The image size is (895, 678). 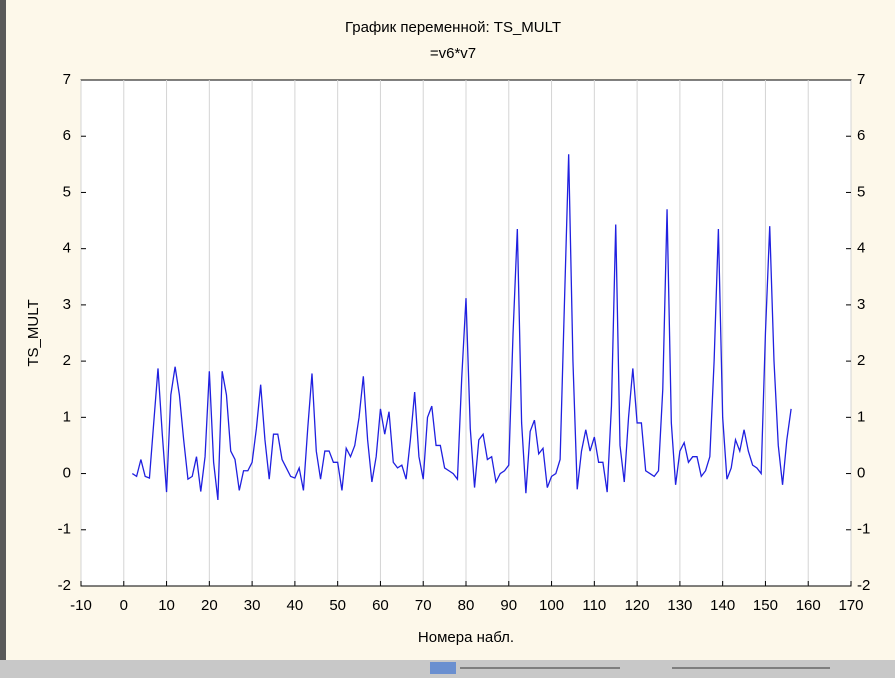 I want to click on x-tick-label: 120, so click(x=637, y=605).